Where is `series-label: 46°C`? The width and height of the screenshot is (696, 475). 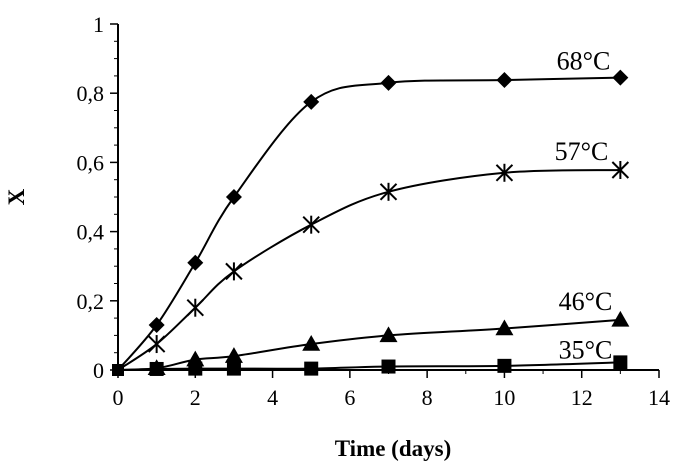 series-label: 46°C is located at coordinates (586, 301).